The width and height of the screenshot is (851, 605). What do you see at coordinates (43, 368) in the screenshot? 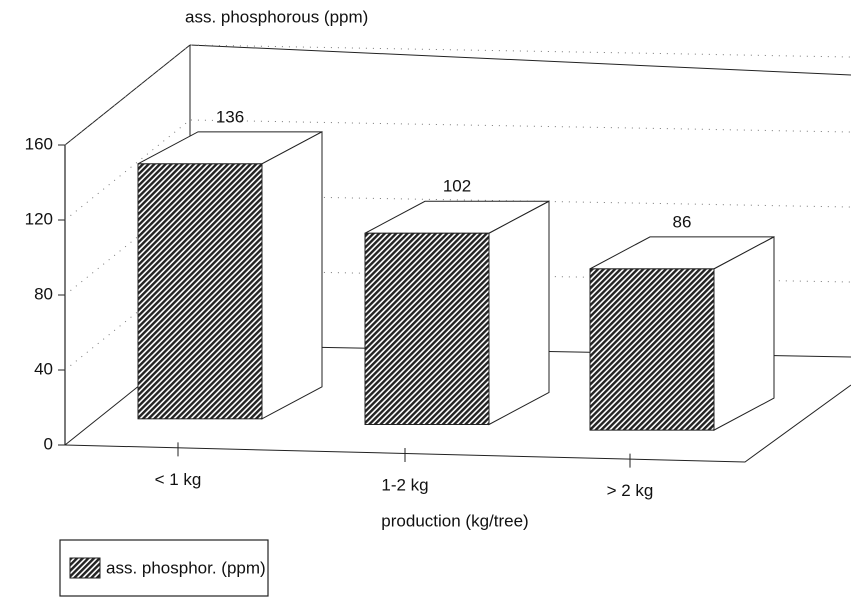
I see `y-tick-label: 40` at bounding box center [43, 368].